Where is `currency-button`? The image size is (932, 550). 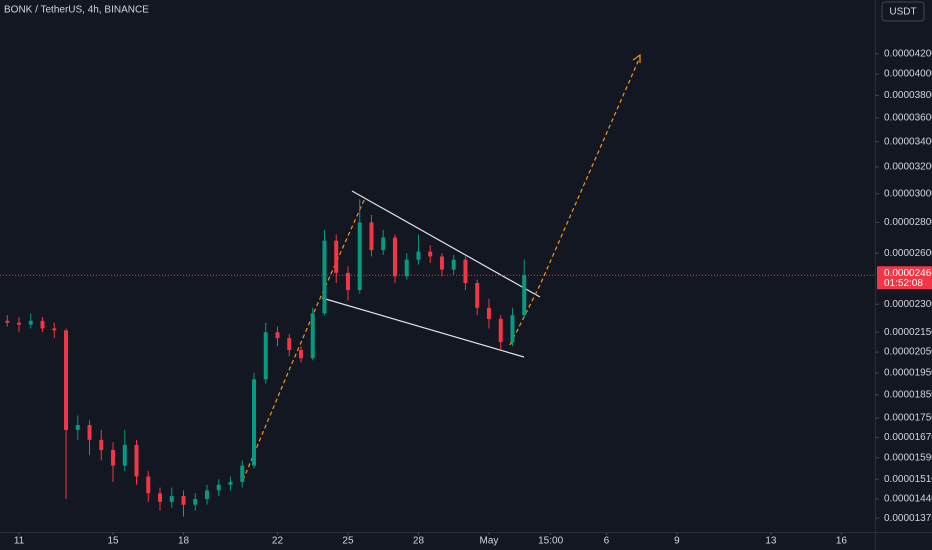
currency-button is located at coordinates (903, 11).